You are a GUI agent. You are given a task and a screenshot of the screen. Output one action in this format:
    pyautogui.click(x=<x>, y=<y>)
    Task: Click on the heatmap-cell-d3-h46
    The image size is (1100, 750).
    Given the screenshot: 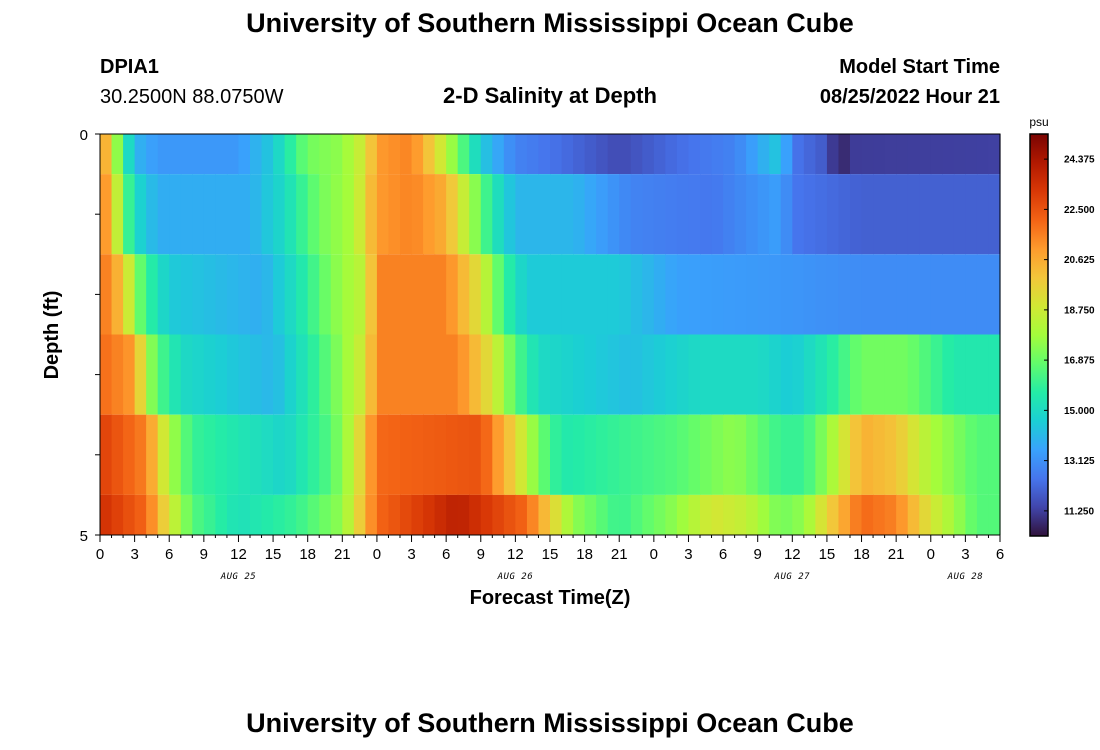 What is the action you would take?
    pyautogui.click(x=636, y=374)
    